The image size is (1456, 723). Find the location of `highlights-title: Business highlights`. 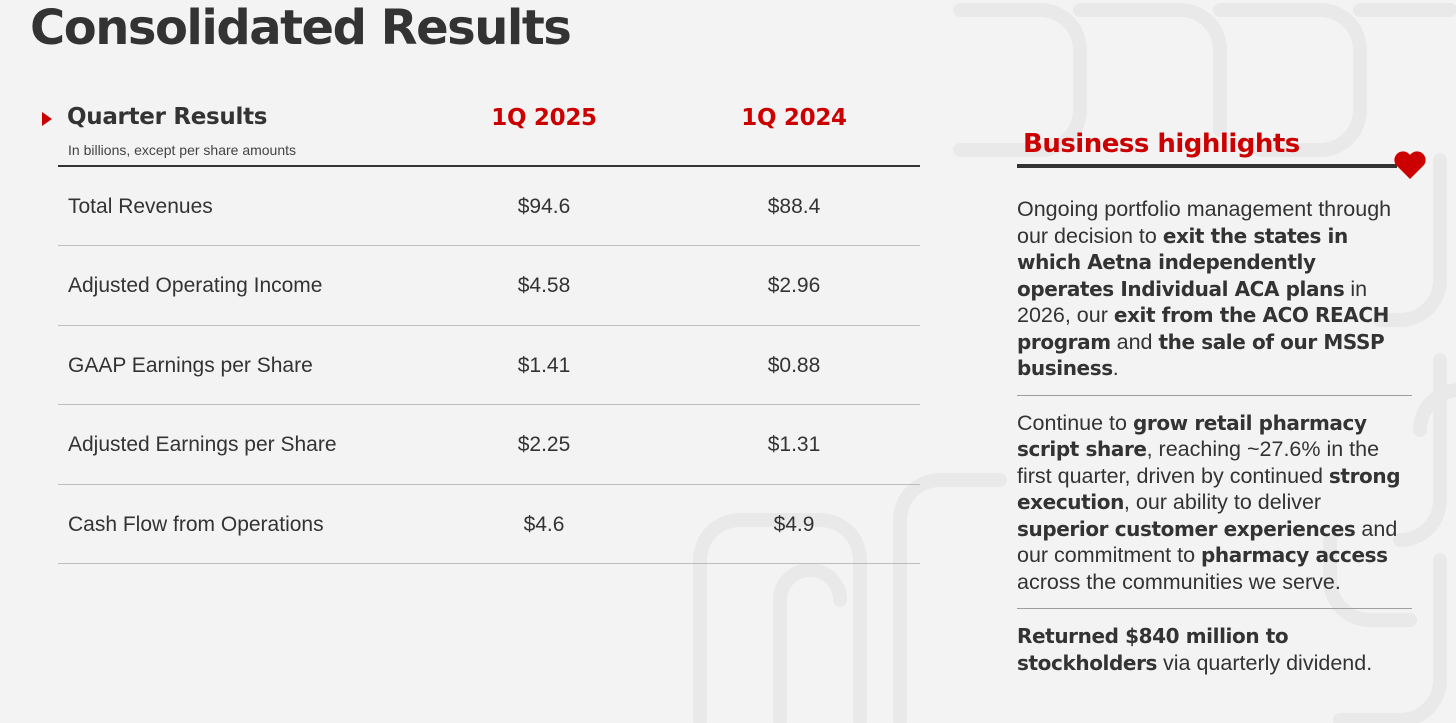

highlights-title: Business highlights is located at coordinates (1161, 144).